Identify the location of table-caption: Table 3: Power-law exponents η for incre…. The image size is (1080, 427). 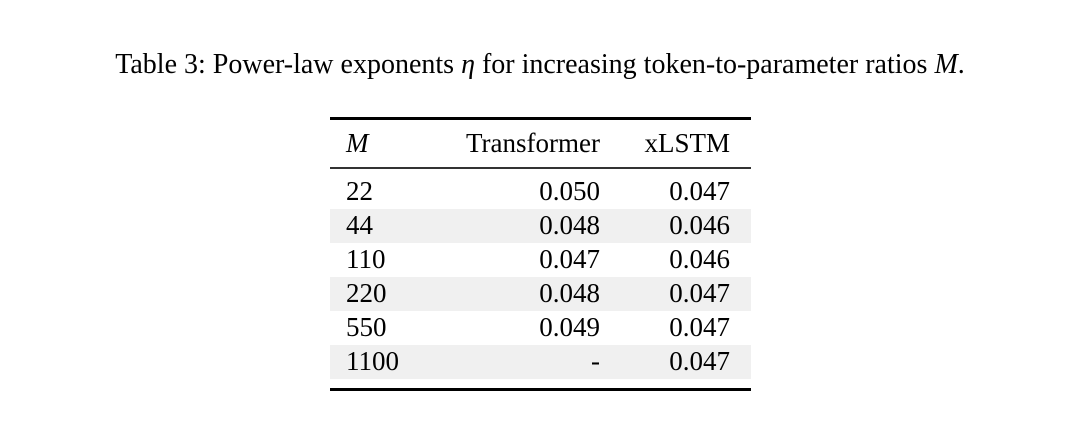
(540, 65).